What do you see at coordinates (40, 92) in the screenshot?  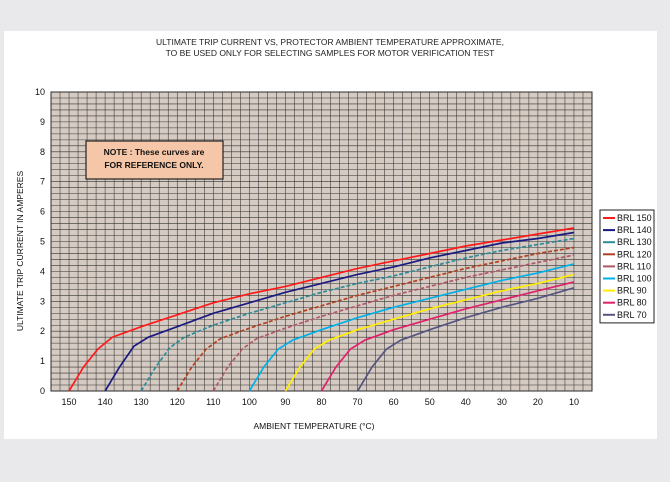 I see `y-tick-label: 10` at bounding box center [40, 92].